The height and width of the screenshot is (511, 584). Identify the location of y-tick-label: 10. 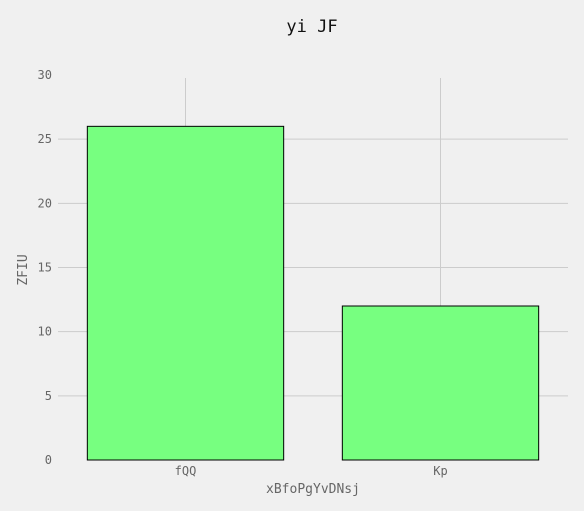
(45, 332).